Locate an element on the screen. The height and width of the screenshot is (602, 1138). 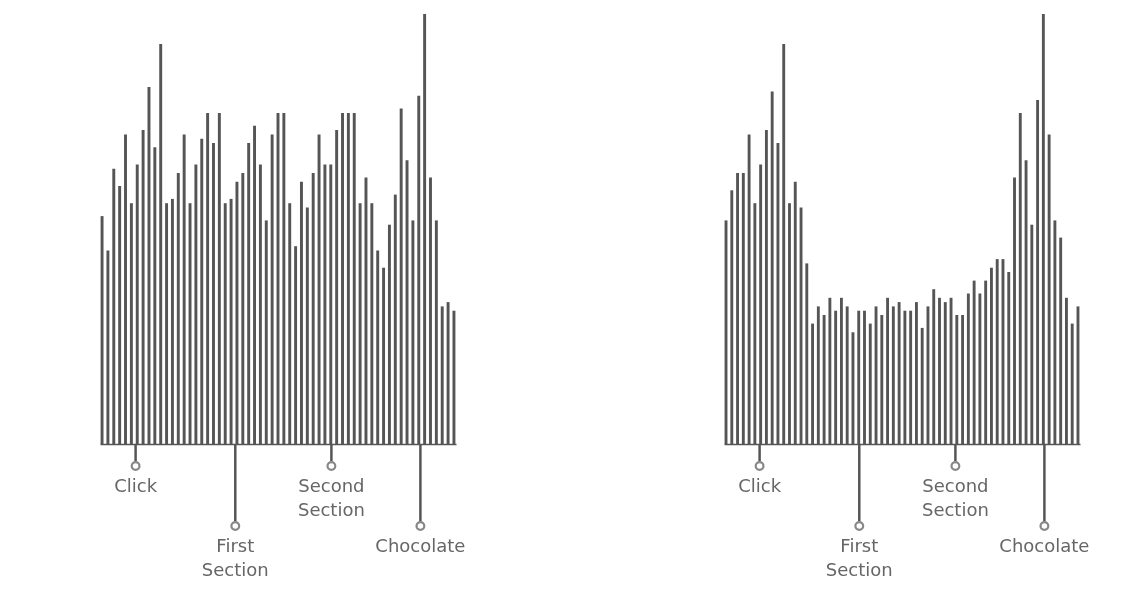
text: Click is located at coordinates (760, 485).